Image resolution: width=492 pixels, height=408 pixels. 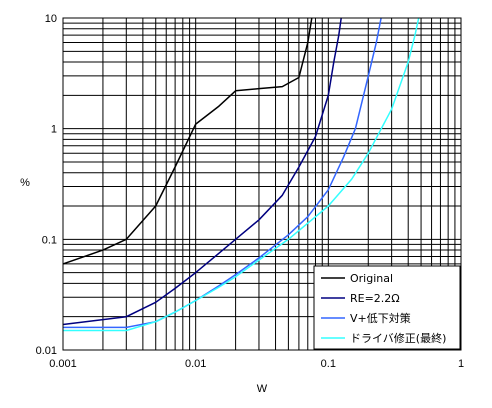 I want to click on y-tick-label: 10, so click(x=51, y=19).